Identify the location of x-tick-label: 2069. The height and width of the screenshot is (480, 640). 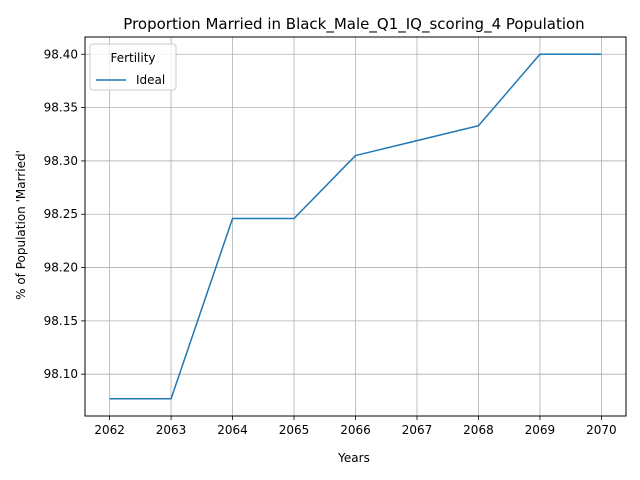
(540, 430).